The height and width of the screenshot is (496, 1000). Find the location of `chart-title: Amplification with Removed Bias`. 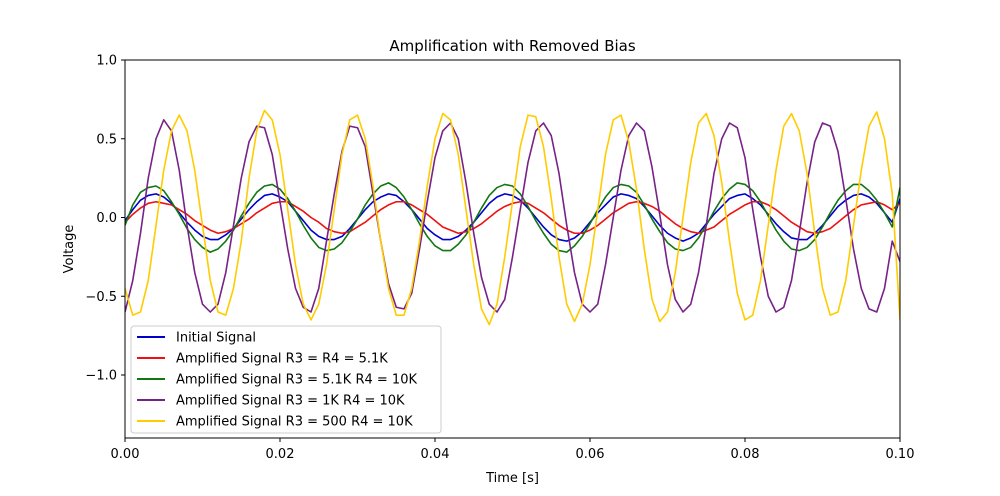

chart-title: Amplification with Removed Bias is located at coordinates (512, 46).